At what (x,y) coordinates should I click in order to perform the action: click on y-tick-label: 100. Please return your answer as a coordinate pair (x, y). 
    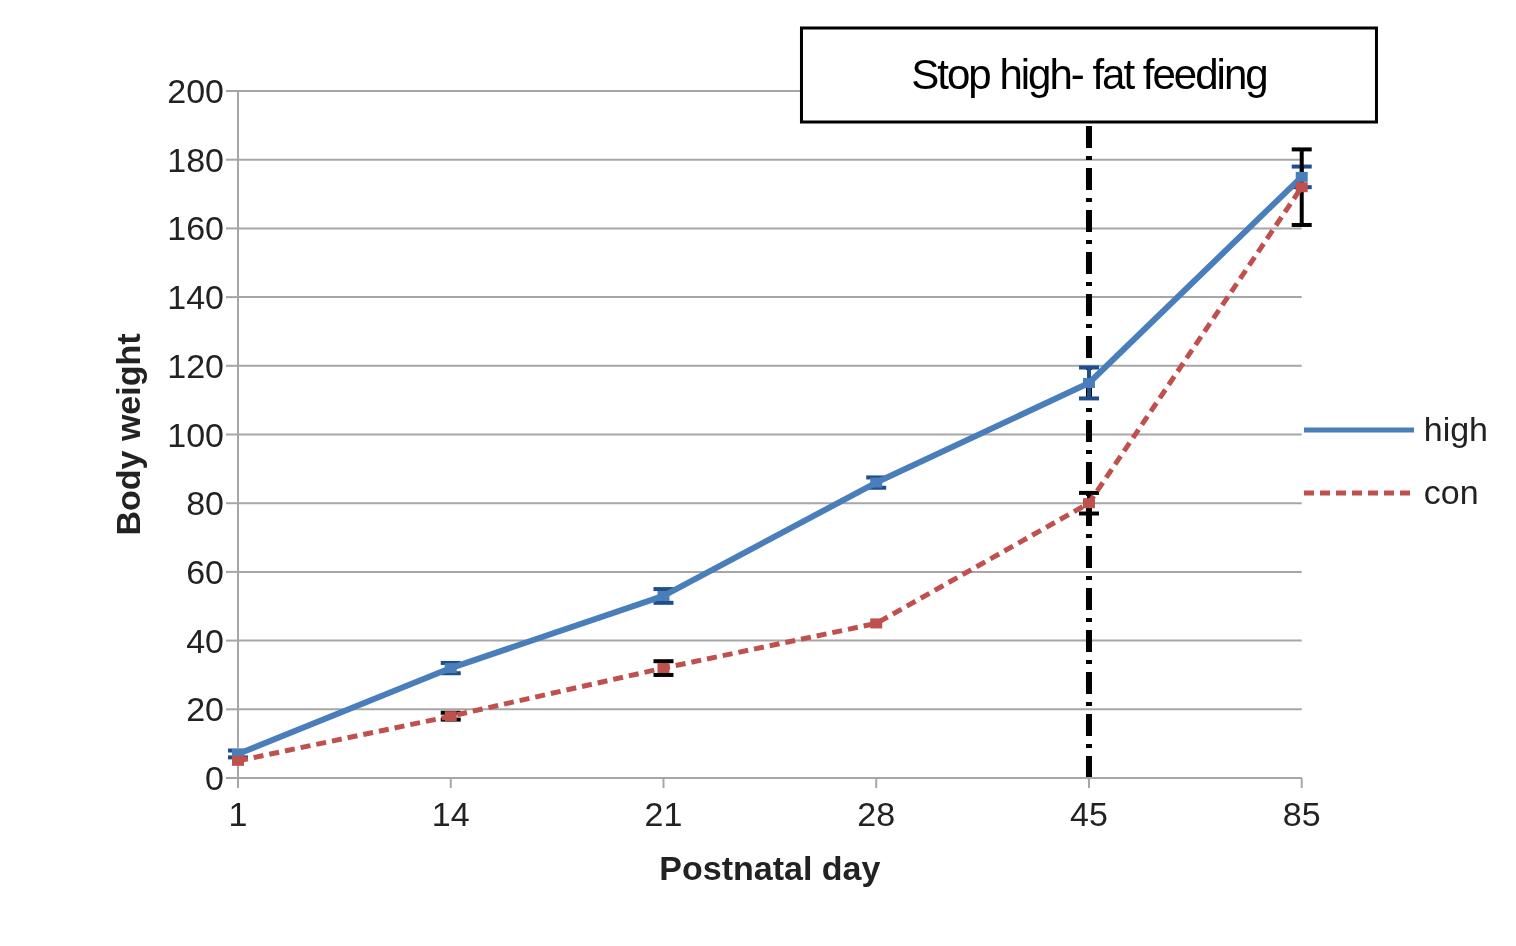
    Looking at the image, I should click on (195, 434).